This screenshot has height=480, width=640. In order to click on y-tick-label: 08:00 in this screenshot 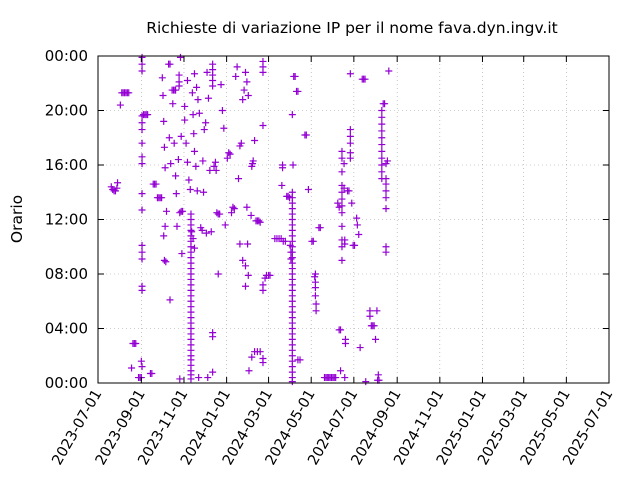, I will do `click(66, 274)`.